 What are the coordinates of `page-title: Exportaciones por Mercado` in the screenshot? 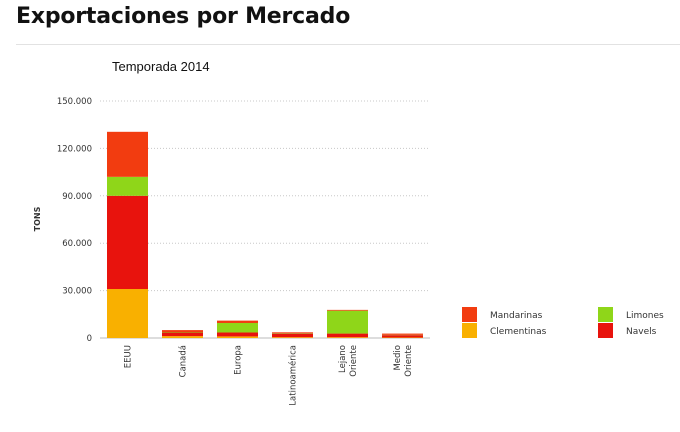 It's located at (183, 16).